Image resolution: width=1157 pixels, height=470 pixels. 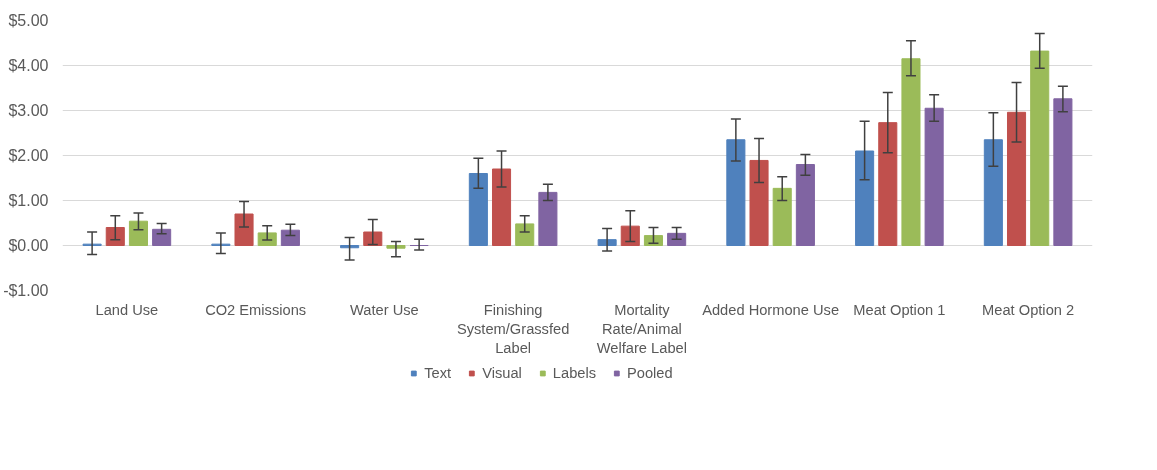 What do you see at coordinates (513, 328) in the screenshot?
I see `x-tick-label: Finishing System/Grassfed Label` at bounding box center [513, 328].